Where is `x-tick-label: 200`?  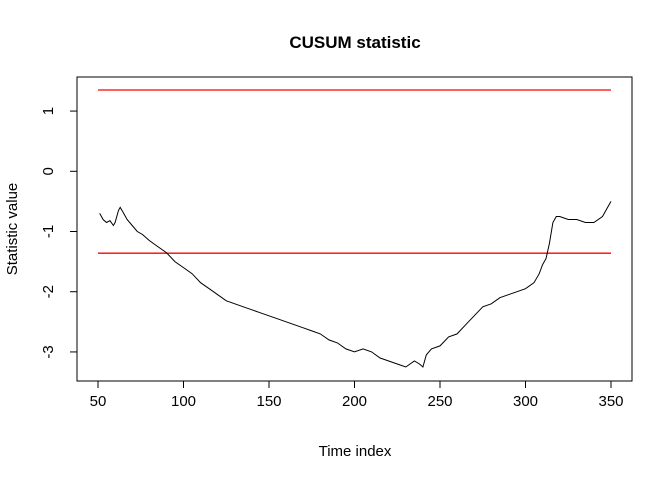 x-tick-label: 200 is located at coordinates (354, 401).